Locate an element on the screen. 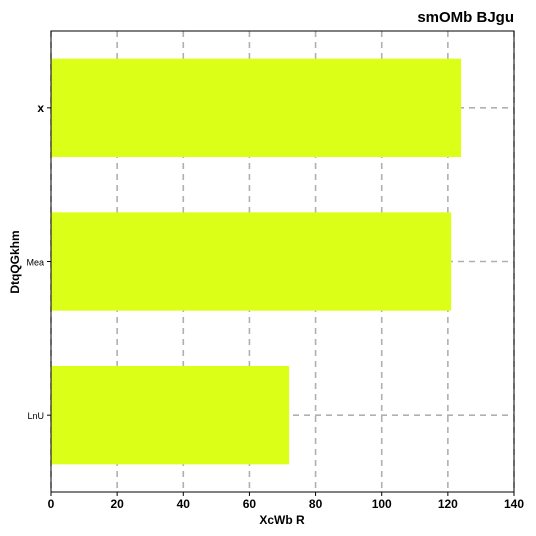 This screenshot has height=536, width=536. bar-x is located at coordinates (256, 108).